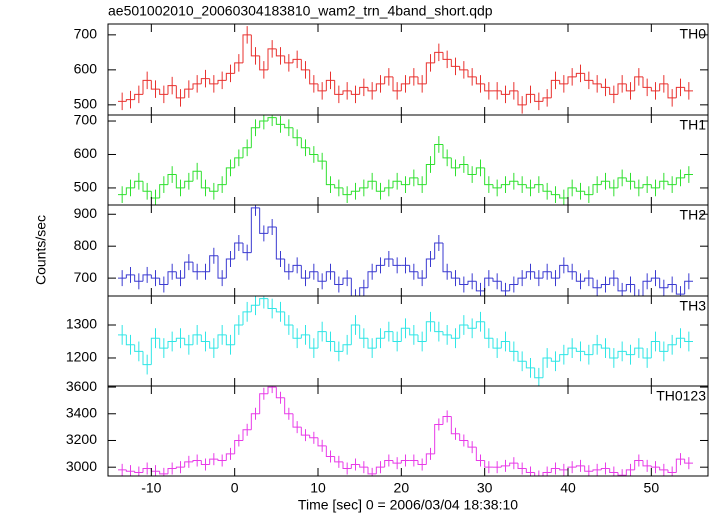 This screenshot has width=717, height=516. I want to click on y-tick-label: 3000, so click(81, 466).